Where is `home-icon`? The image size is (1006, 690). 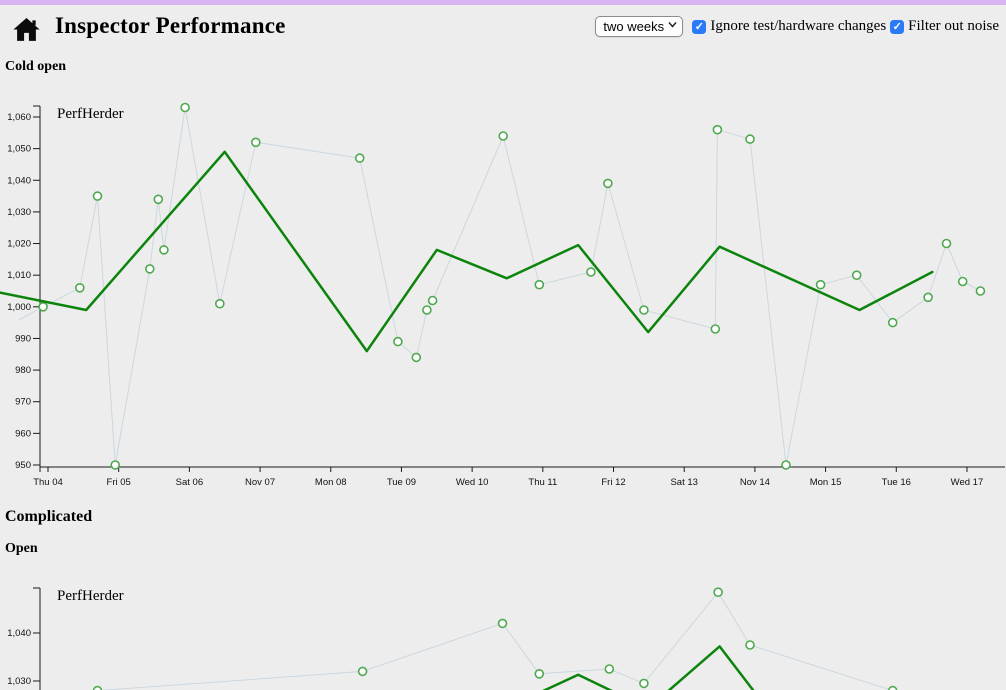
home-icon is located at coordinates (26, 30).